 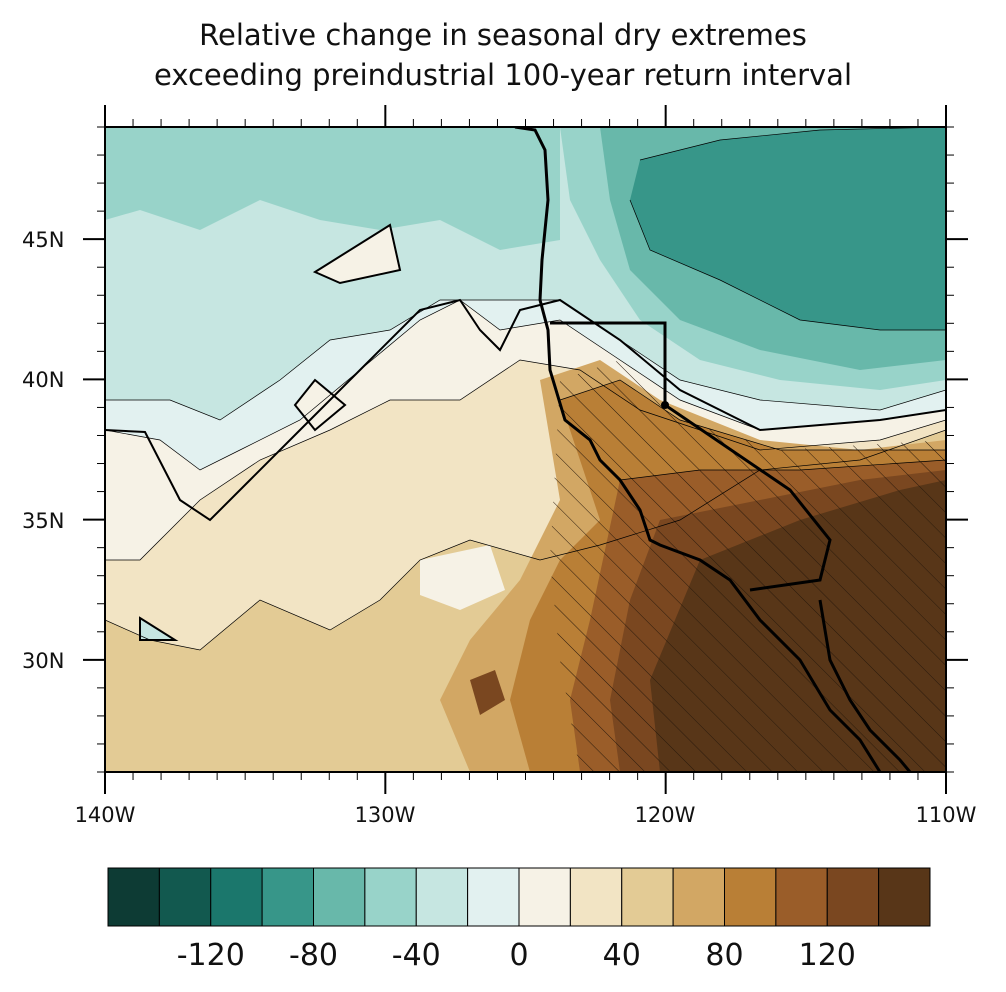 What do you see at coordinates (519, 955) in the screenshot?
I see `colorbar-label: 0` at bounding box center [519, 955].